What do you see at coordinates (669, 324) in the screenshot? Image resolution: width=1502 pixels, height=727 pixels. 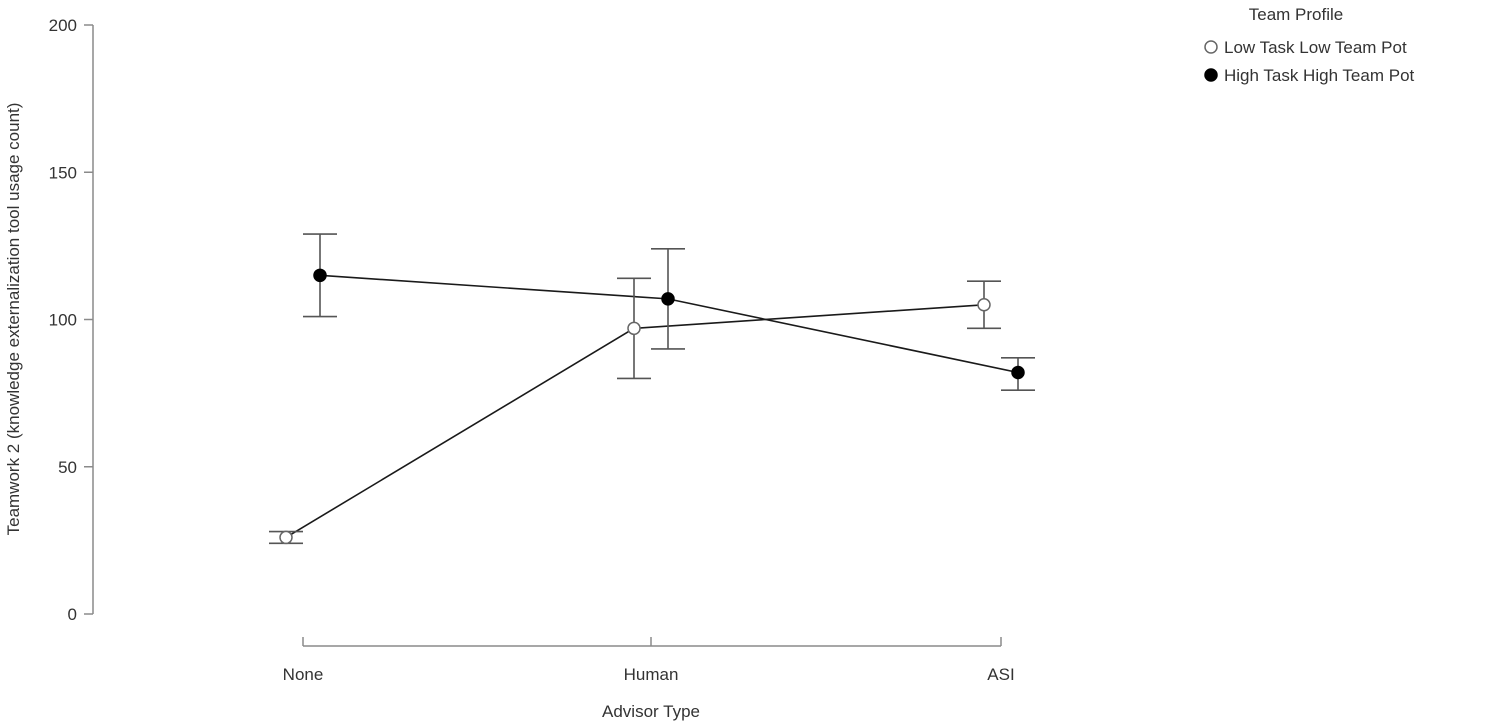 I see `series-line` at bounding box center [669, 324].